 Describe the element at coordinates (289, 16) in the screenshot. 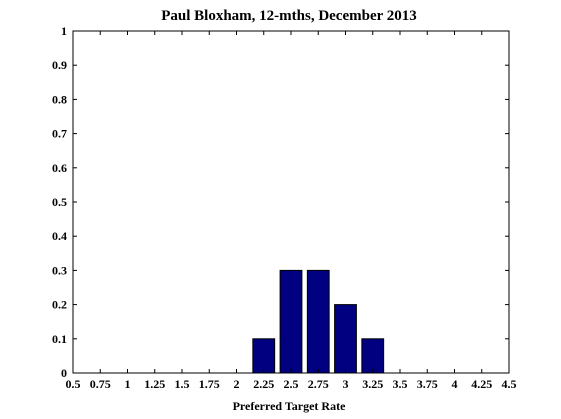

I see `chart-title: Paul Bloxham, 12-mths, December 2013` at that location.